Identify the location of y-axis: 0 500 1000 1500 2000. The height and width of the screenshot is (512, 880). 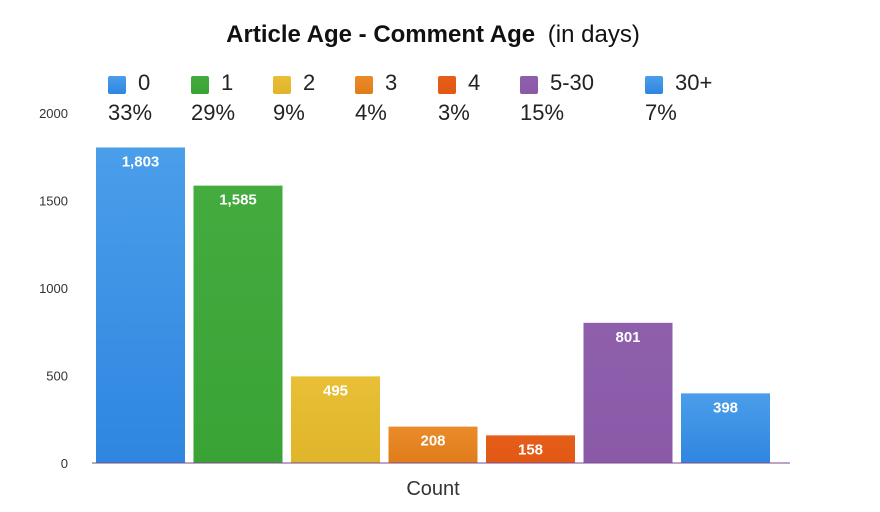
(53, 288).